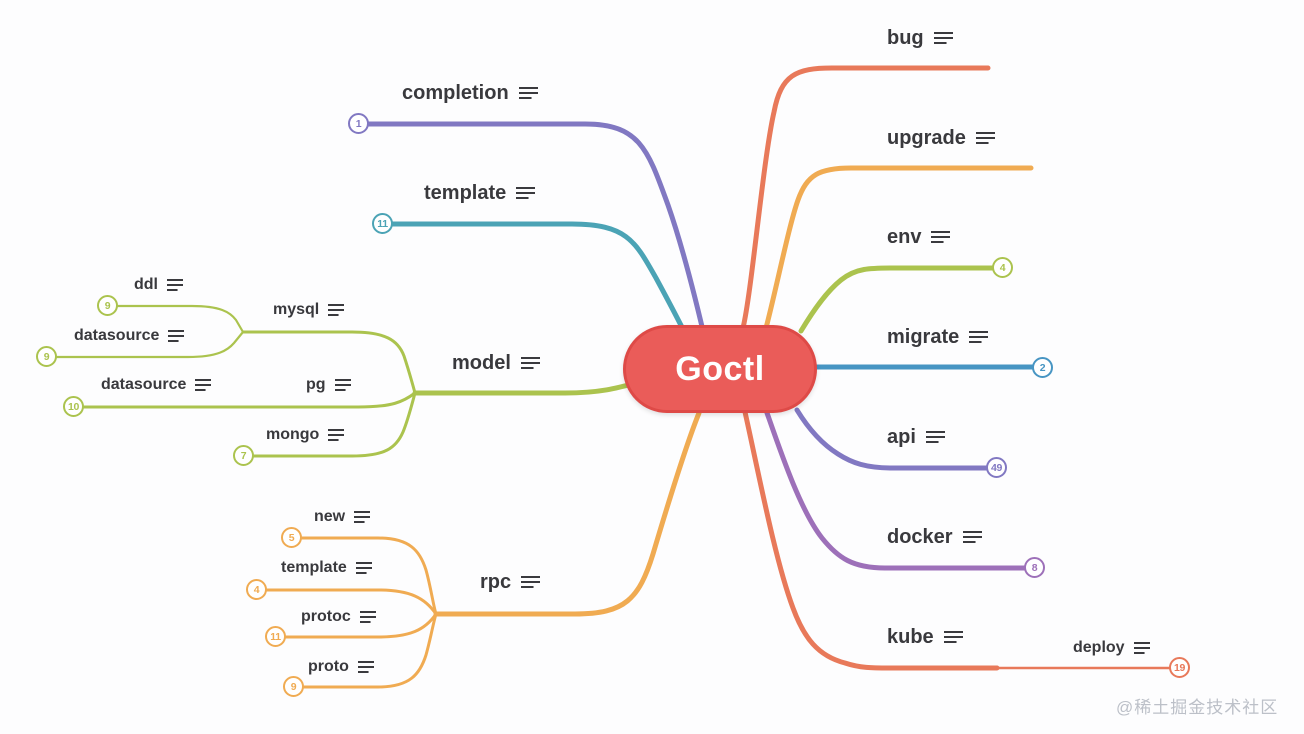  What do you see at coordinates (107, 305) in the screenshot?
I see `badge-ddl: 9` at bounding box center [107, 305].